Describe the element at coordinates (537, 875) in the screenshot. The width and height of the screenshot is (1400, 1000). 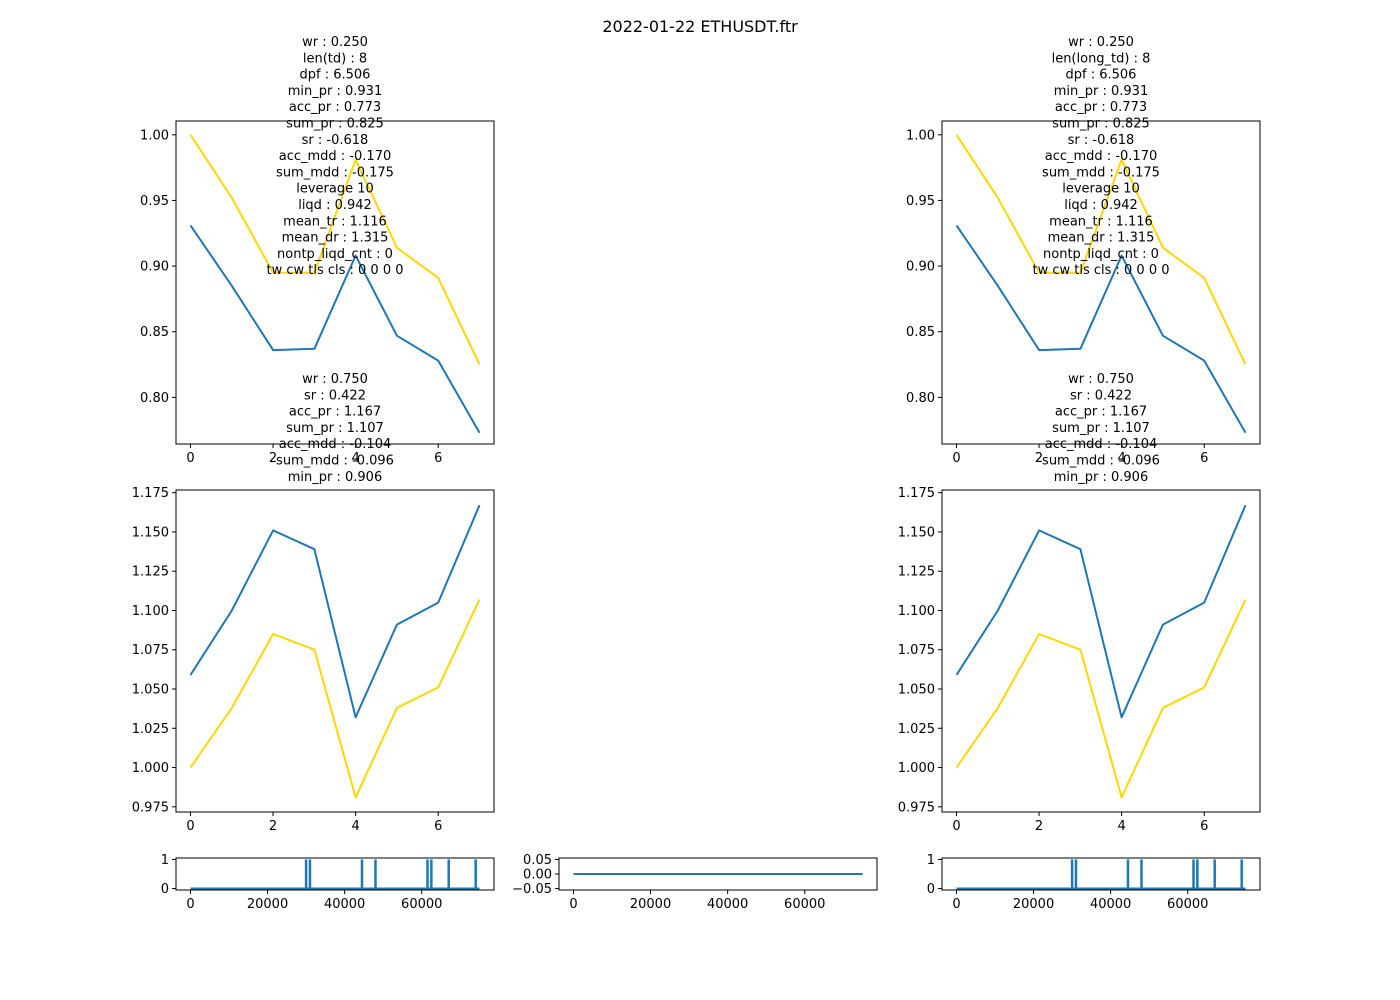
I see `y-tick-label: 0.00` at that location.